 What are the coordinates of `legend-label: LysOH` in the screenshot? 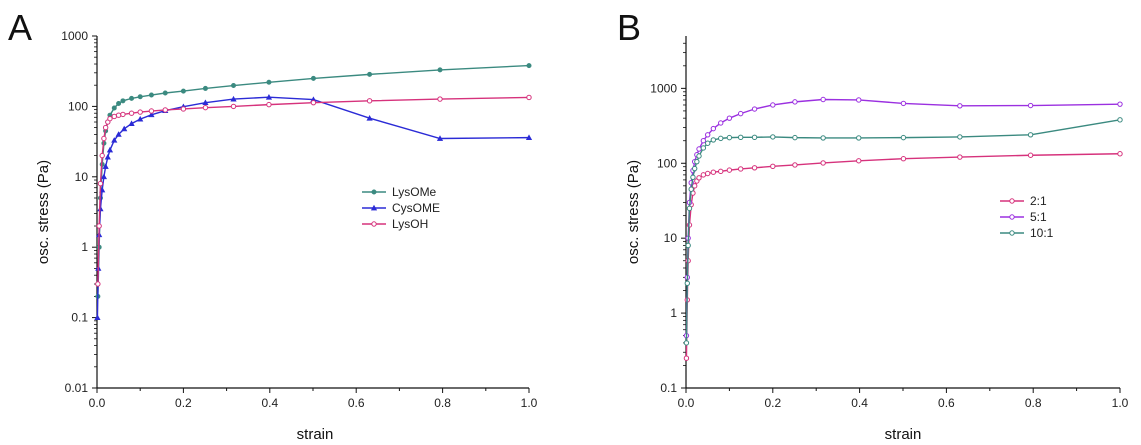 It's located at (410, 224).